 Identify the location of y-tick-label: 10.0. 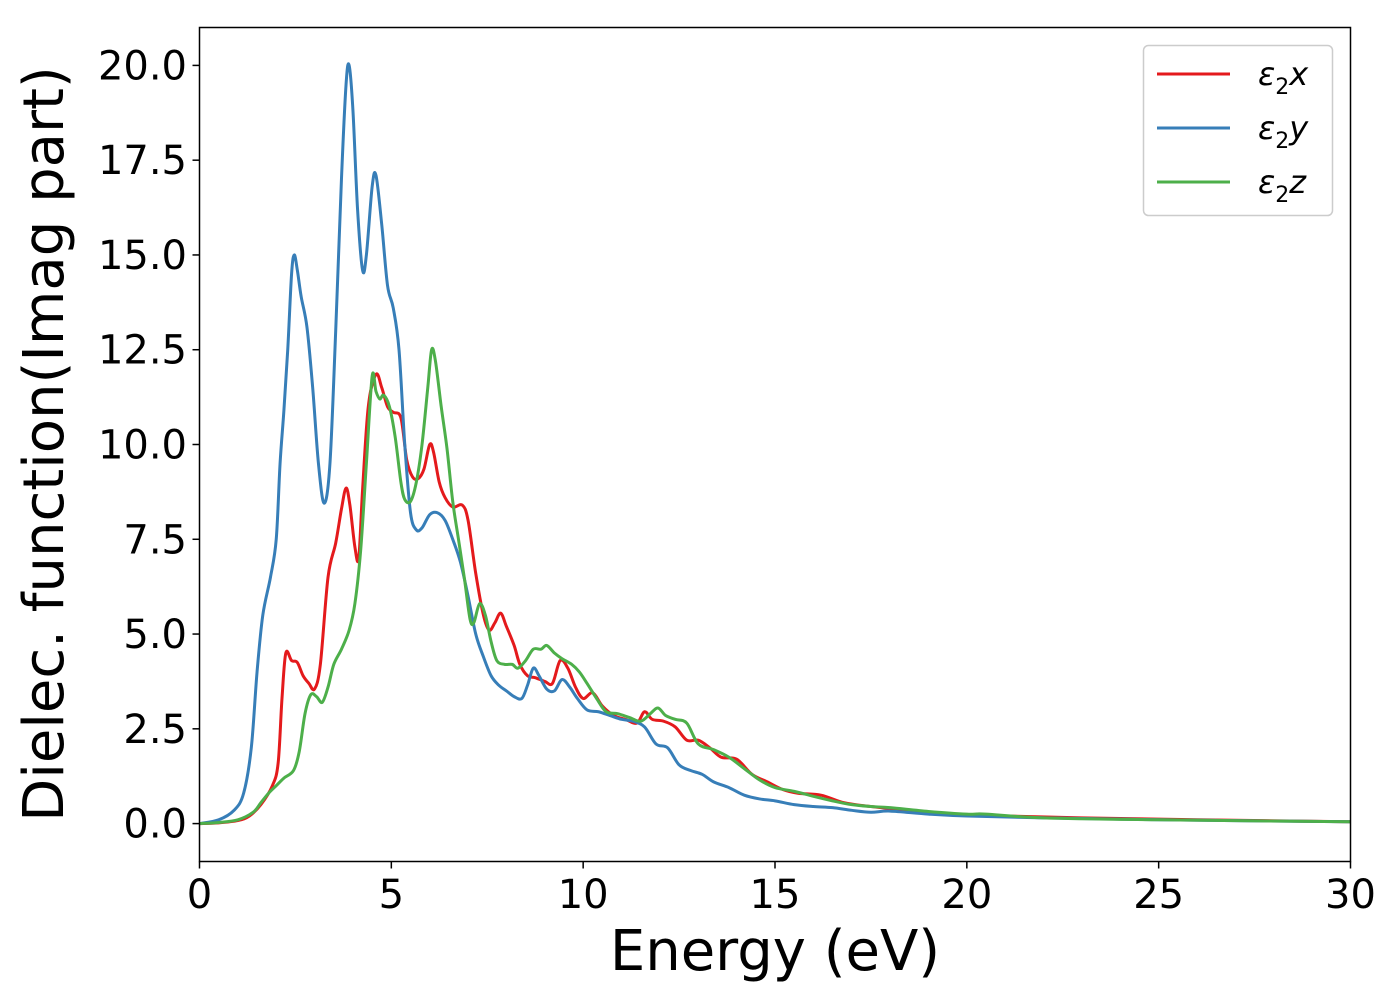
(142, 446).